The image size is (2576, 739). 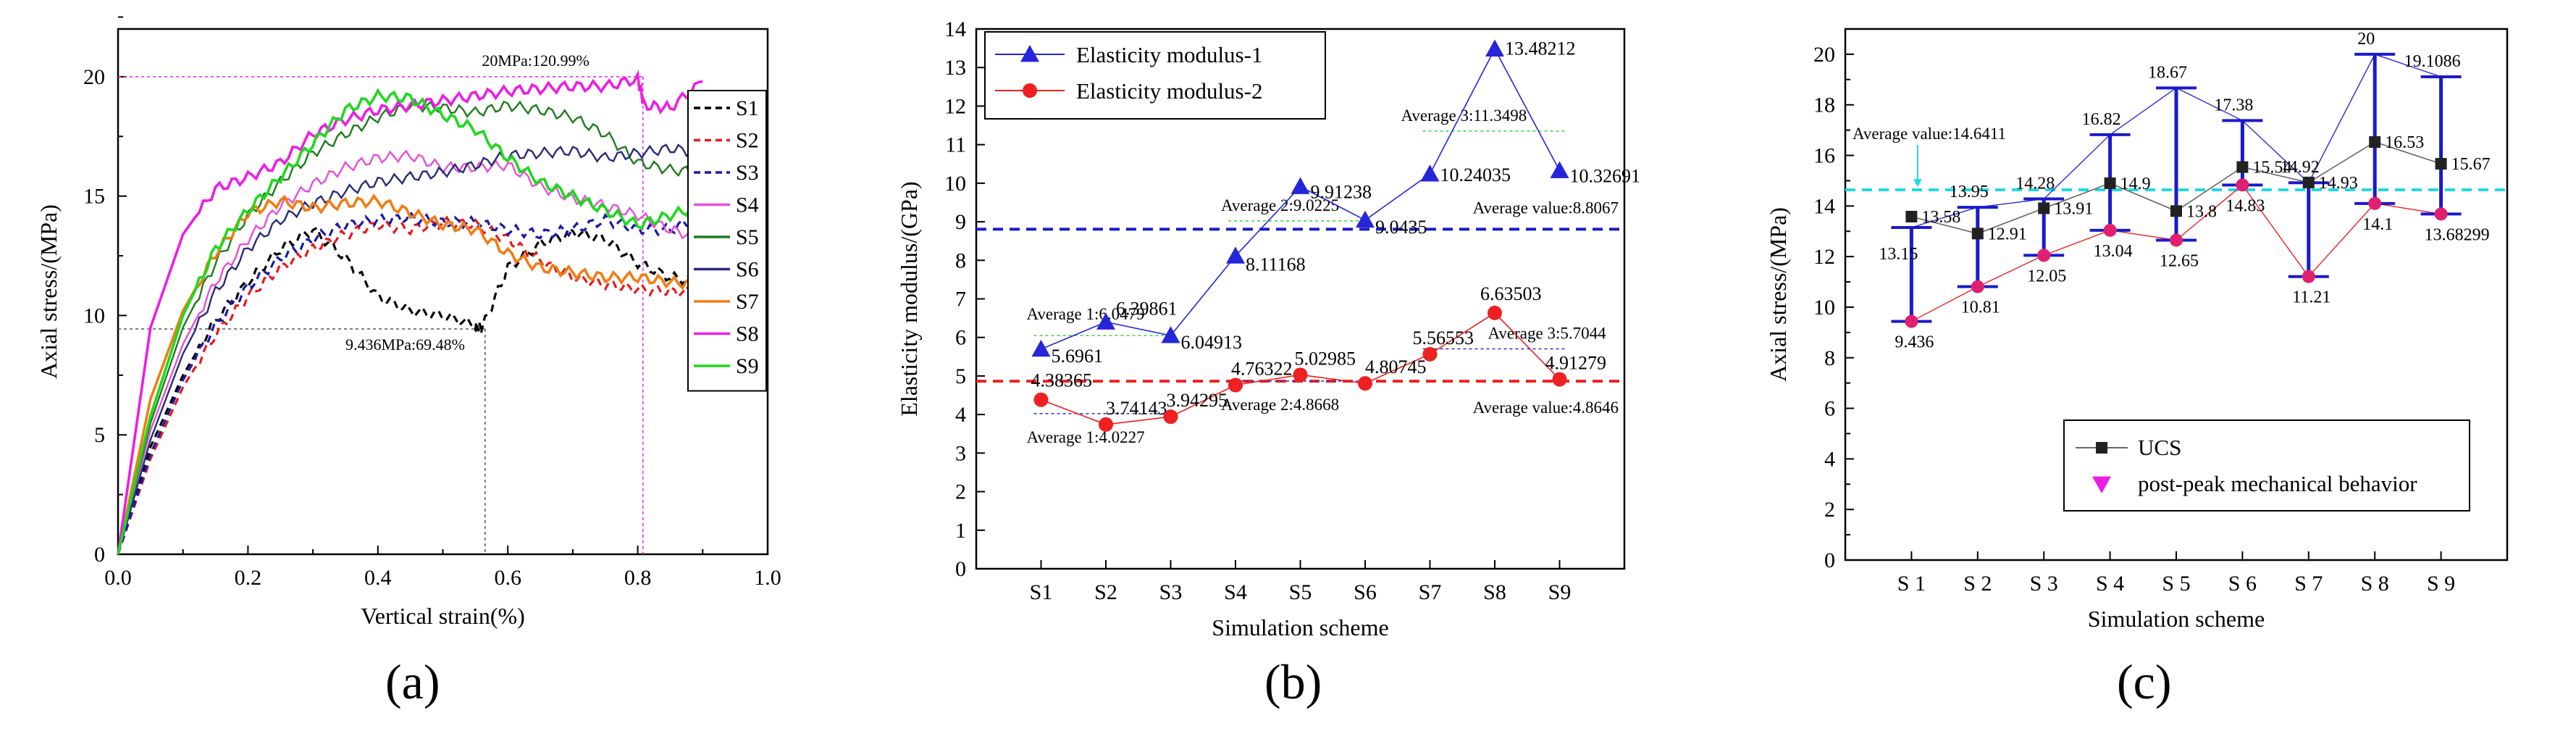 I want to click on post-peak-value-label: 9.436, so click(x=1914, y=342).